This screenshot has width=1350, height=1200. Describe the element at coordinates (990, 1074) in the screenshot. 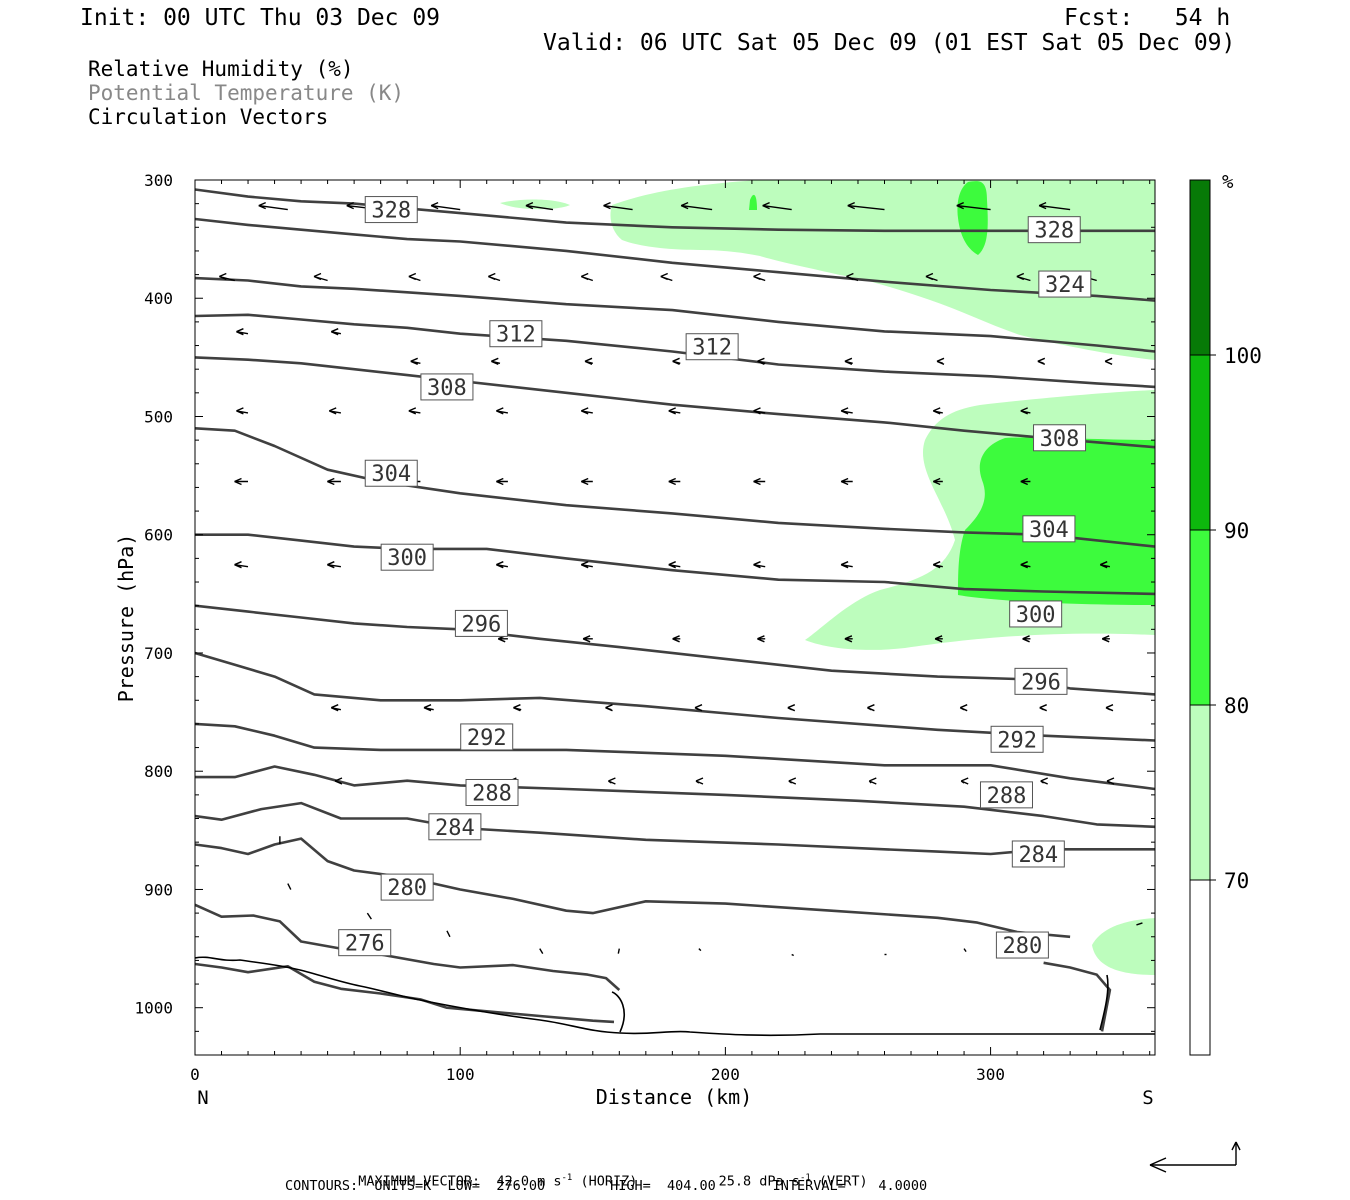

I see `x-tick-label: 300` at that location.